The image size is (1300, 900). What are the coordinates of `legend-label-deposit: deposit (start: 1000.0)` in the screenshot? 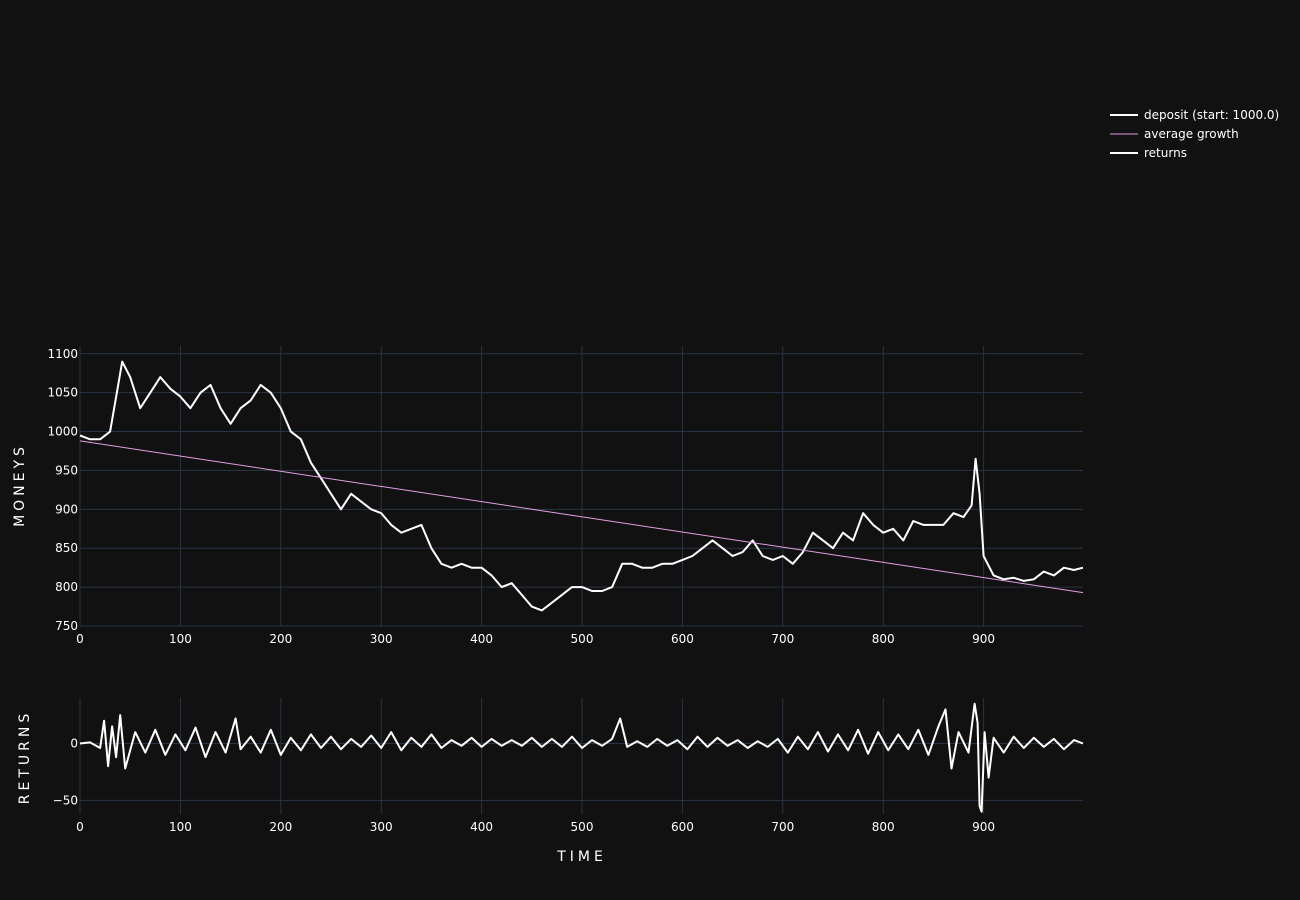 It's located at (1211, 115).